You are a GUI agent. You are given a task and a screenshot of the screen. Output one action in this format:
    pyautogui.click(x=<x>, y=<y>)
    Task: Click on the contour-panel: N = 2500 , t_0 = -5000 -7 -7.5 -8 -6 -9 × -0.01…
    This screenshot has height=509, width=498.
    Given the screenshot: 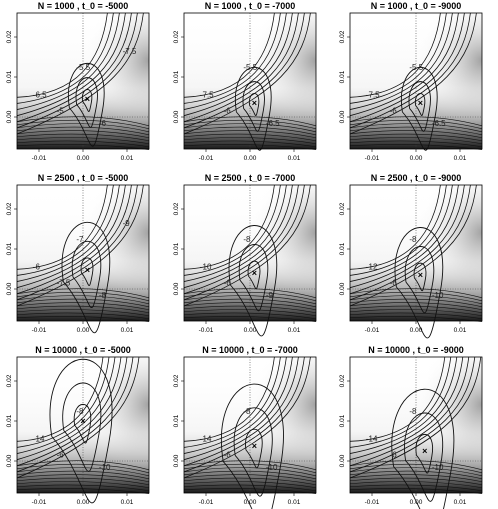 What is the action you would take?
    pyautogui.click(x=78, y=253)
    